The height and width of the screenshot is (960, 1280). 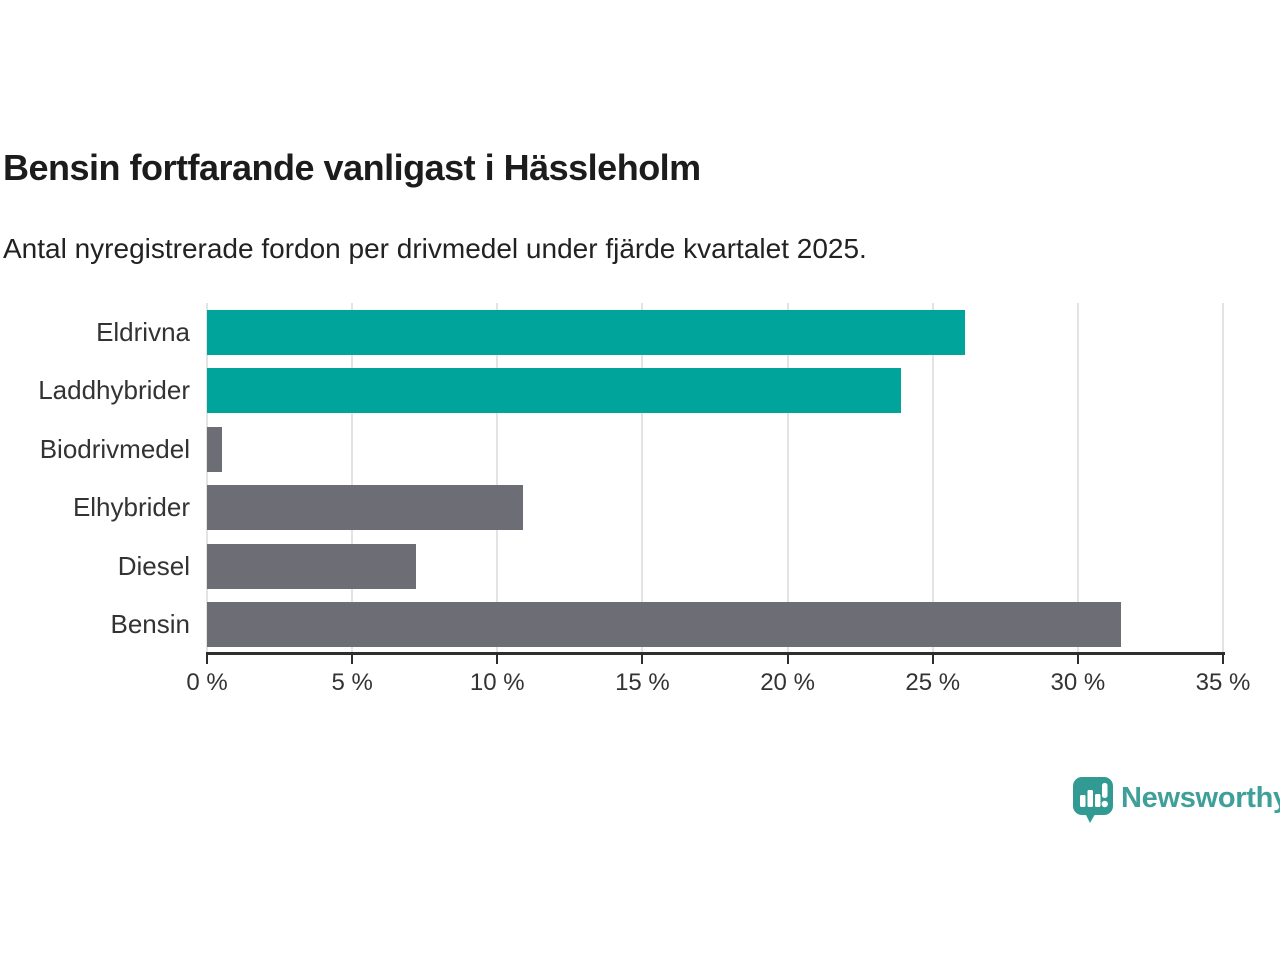 I want to click on gridline-0-pct, so click(x=207, y=478).